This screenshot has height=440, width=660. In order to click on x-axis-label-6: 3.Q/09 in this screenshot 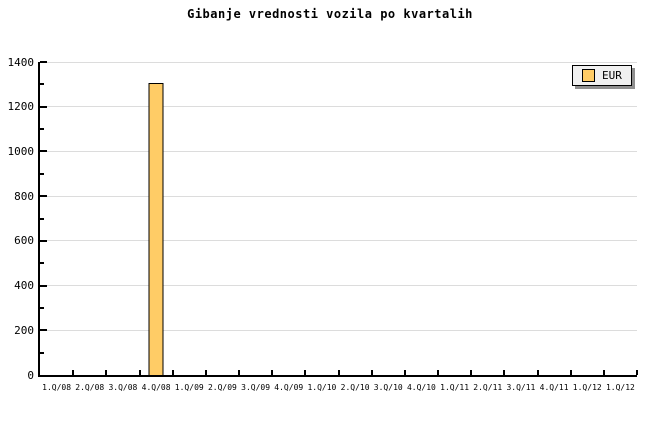, I will do `click(256, 387)`.